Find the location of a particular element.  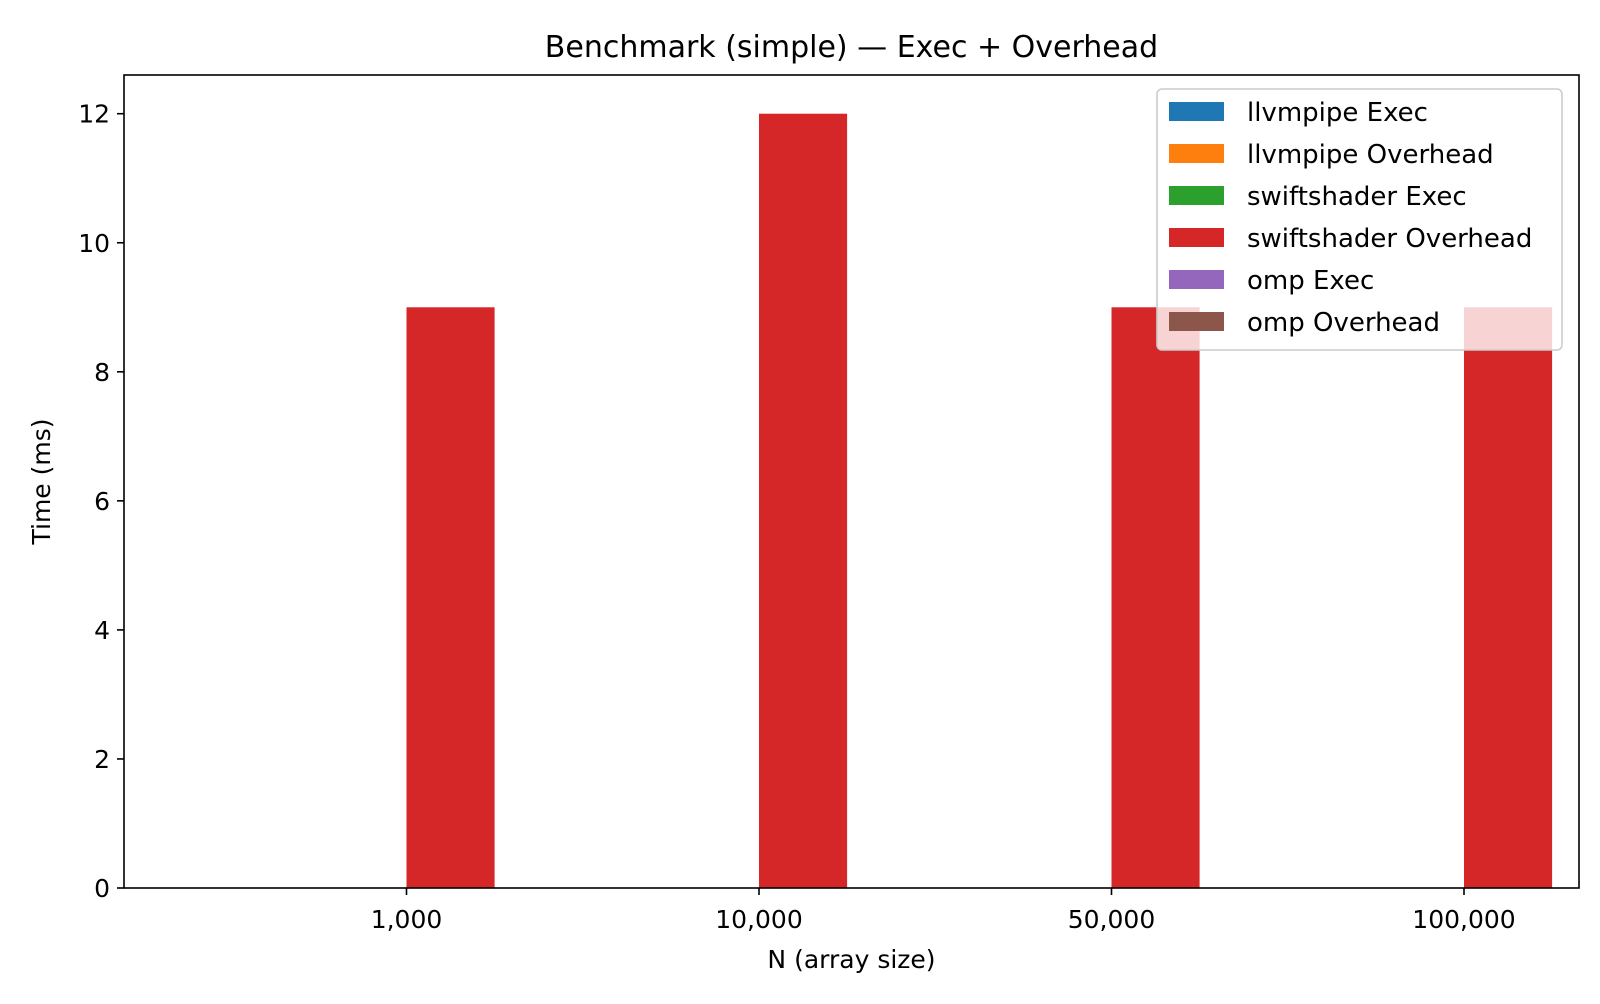

legend-swatch-llvmpipe-overhead is located at coordinates (1196, 153).